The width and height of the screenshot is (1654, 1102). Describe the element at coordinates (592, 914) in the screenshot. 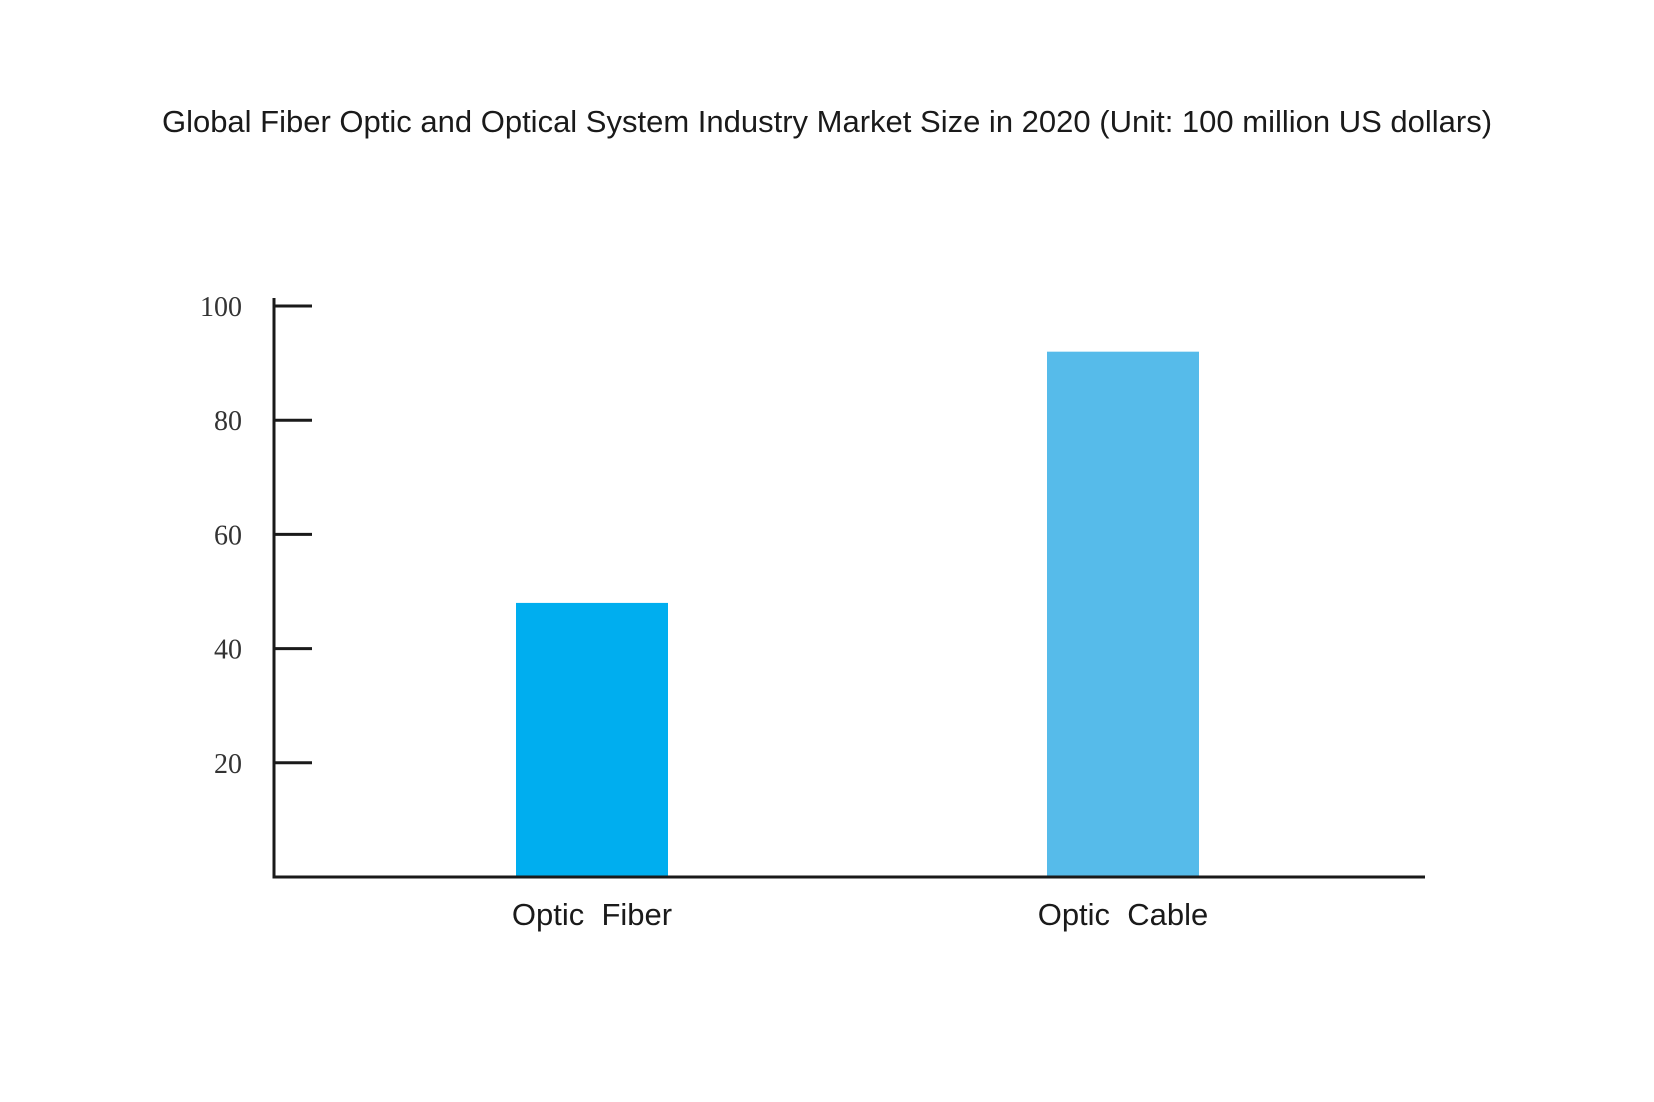

I see `x-category-label: Optic Fiber` at that location.